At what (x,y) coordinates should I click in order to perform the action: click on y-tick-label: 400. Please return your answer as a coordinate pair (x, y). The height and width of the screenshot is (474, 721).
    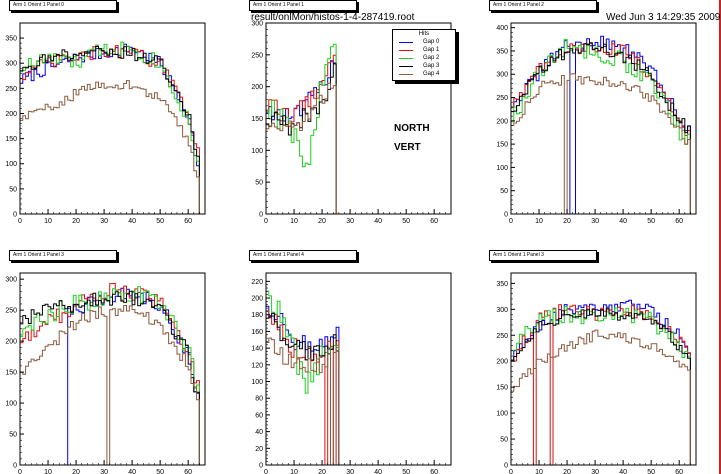
    Looking at the image, I should click on (502, 28).